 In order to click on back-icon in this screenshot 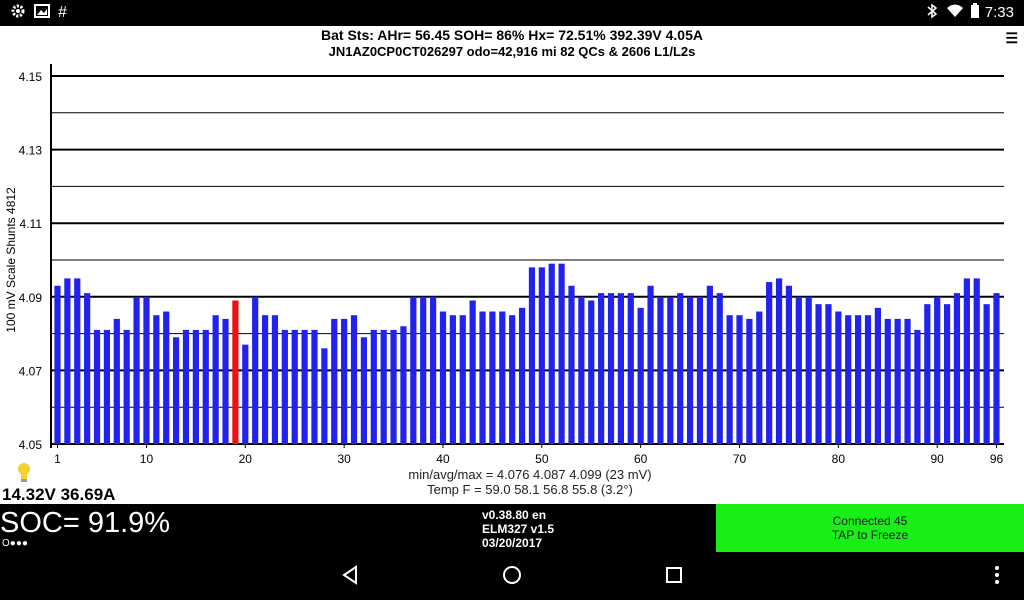, I will do `click(350, 577)`.